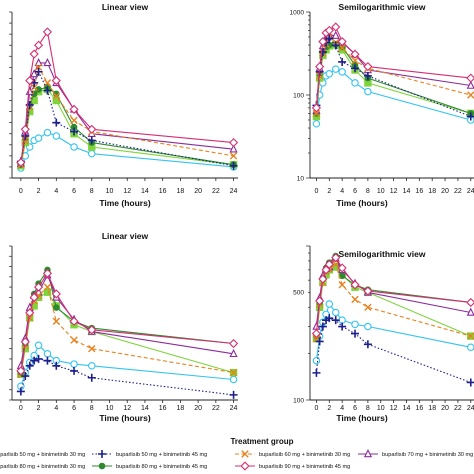 This screenshot has height=474, width=474. What do you see at coordinates (149, 454) in the screenshot?
I see `legend-item: buparlisib 50 mg + binimetinib 45 mg` at bounding box center [149, 454].